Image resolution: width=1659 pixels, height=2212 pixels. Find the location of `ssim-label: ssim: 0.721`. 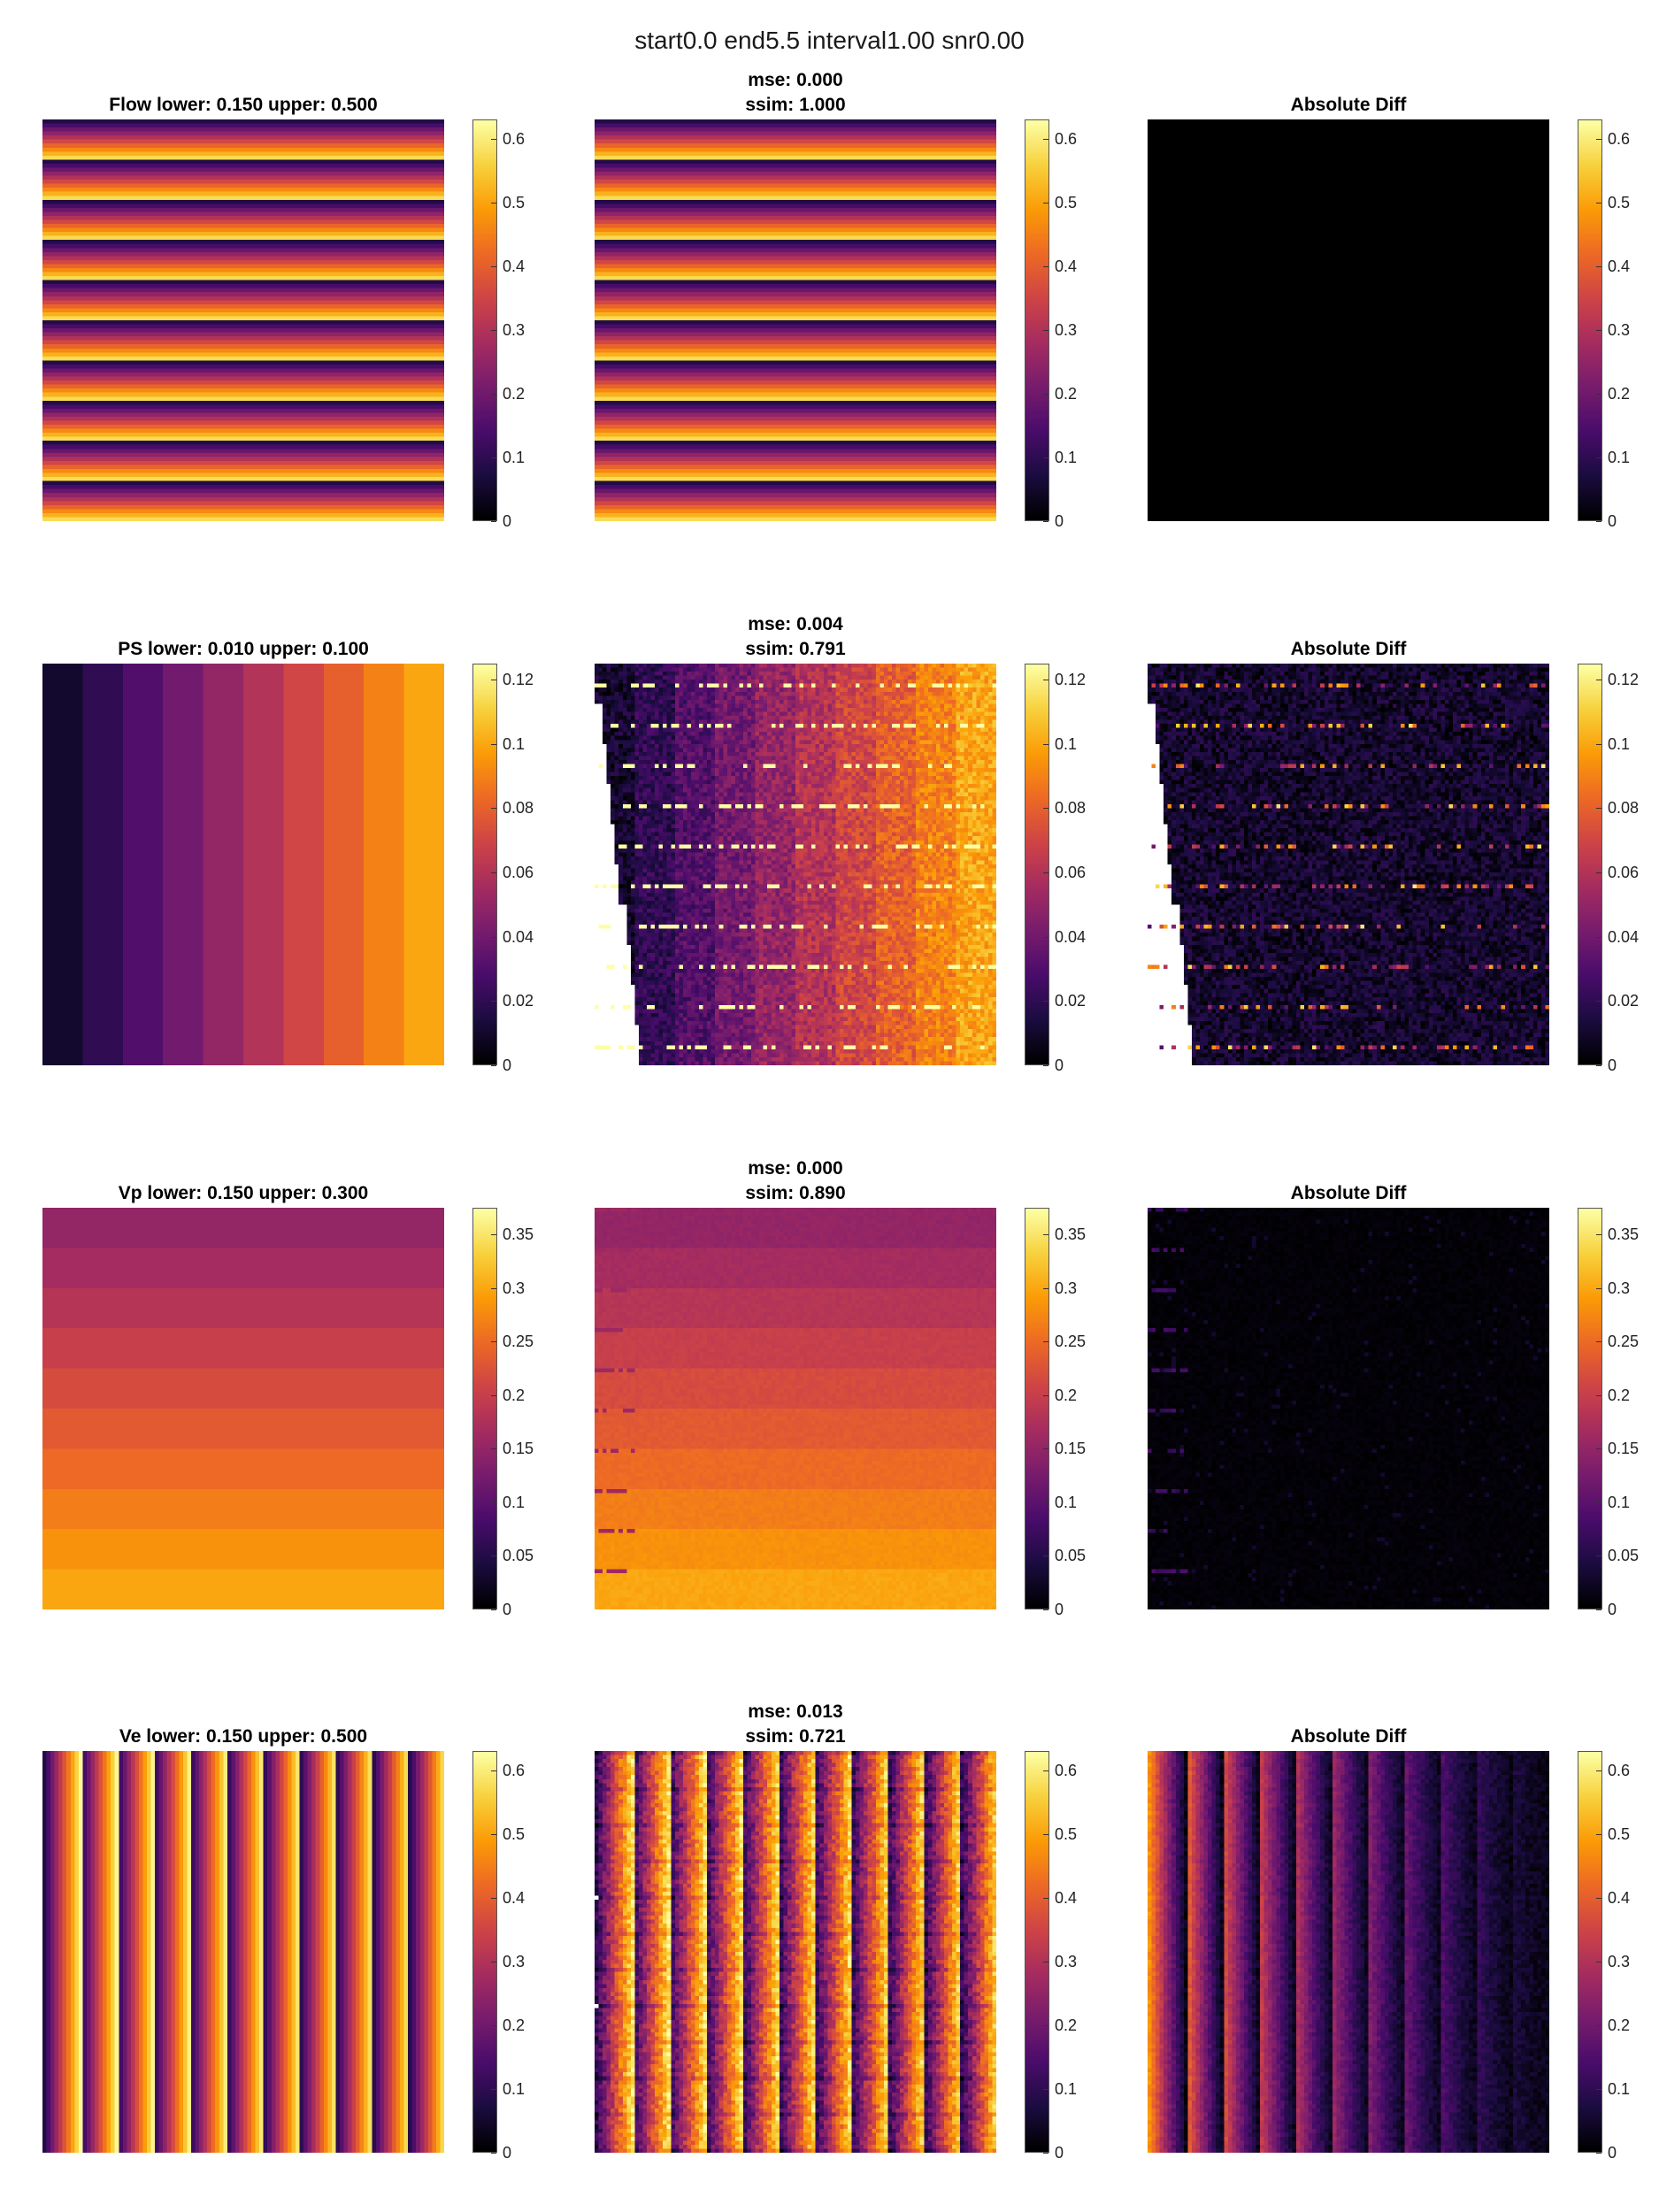

ssim-label: ssim: 0.721 is located at coordinates (796, 1737).